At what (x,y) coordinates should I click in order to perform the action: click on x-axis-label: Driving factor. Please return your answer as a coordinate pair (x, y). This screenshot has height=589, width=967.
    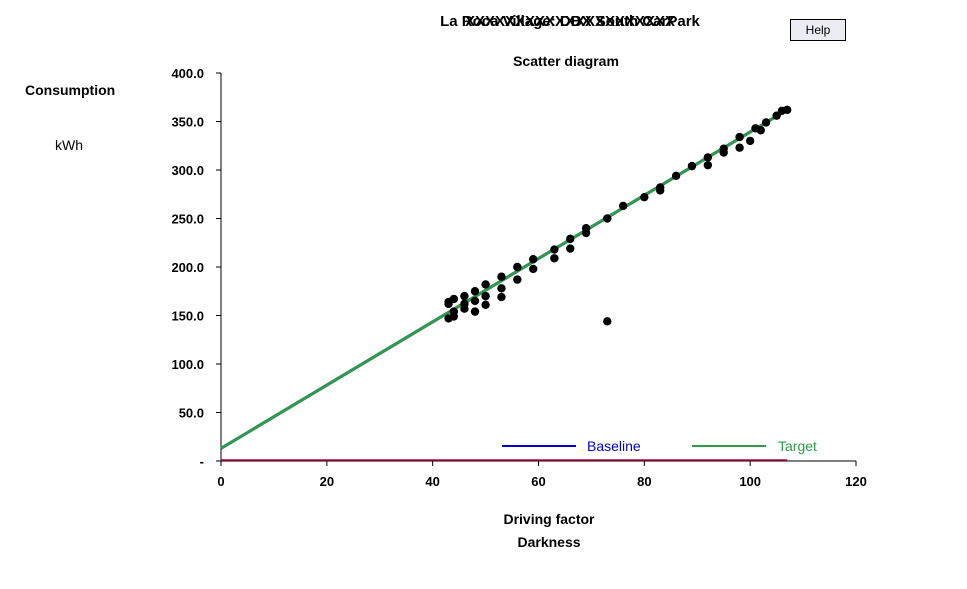
    Looking at the image, I should click on (549, 519).